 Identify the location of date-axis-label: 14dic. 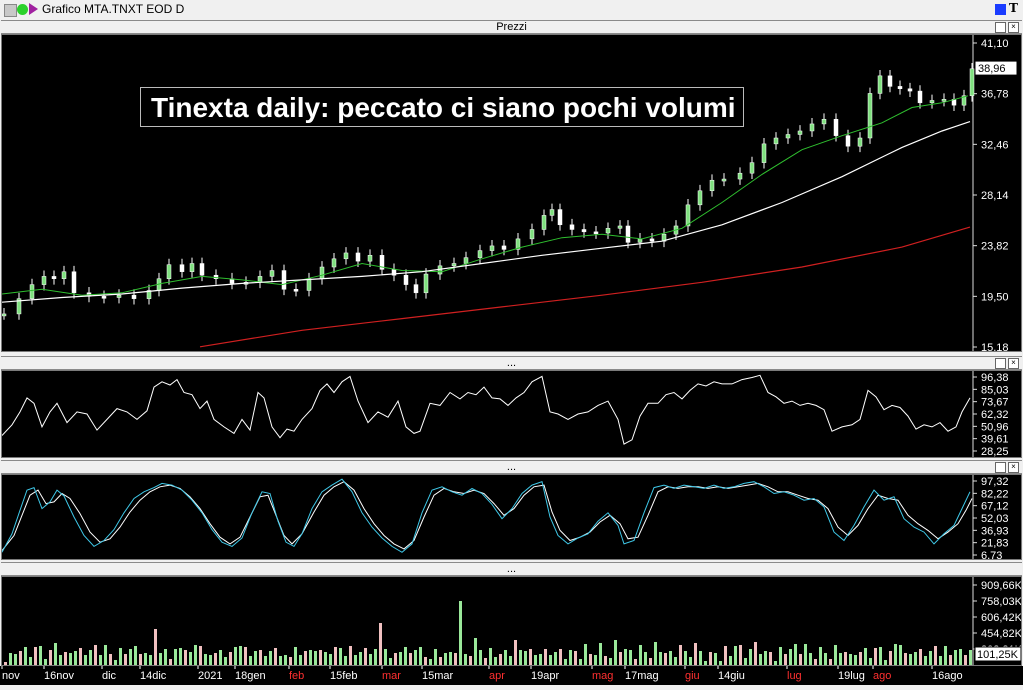
(153, 676).